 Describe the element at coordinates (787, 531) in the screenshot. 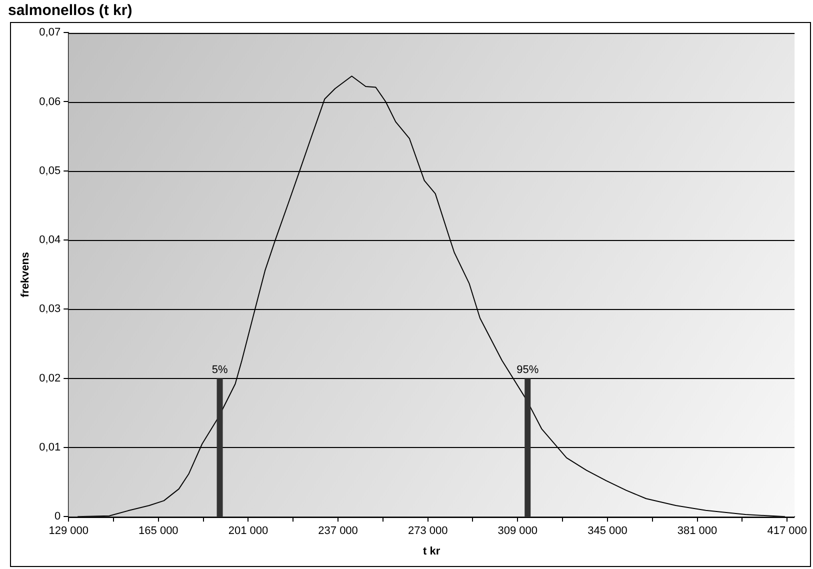

I see `x-tick-label: 417 000` at that location.